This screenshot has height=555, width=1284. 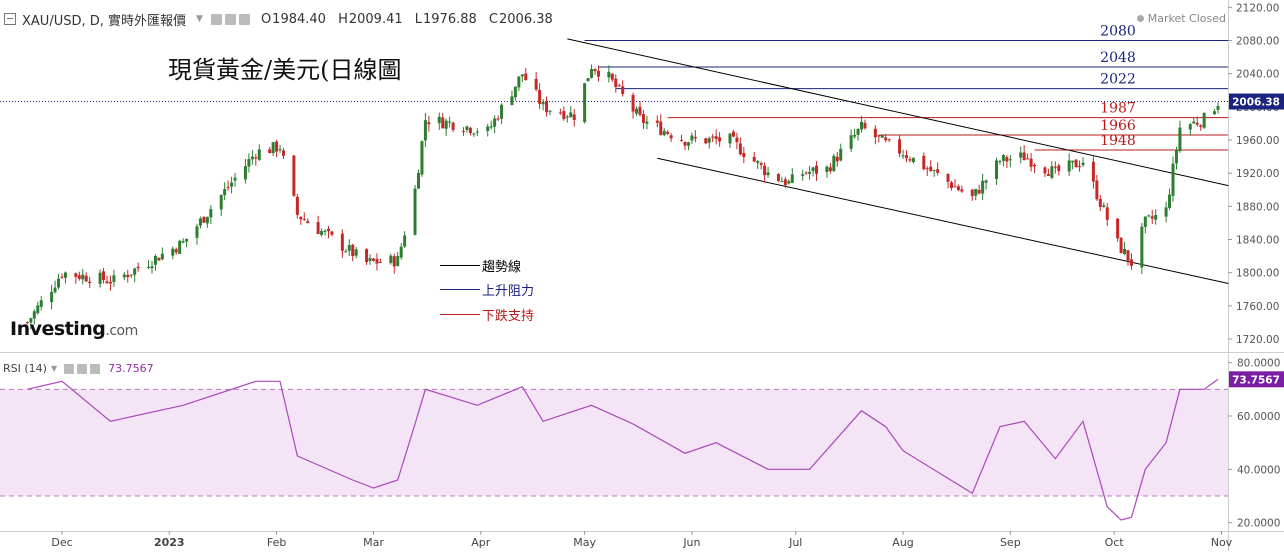 I want to click on logo-domain: .com, so click(x=121, y=331).